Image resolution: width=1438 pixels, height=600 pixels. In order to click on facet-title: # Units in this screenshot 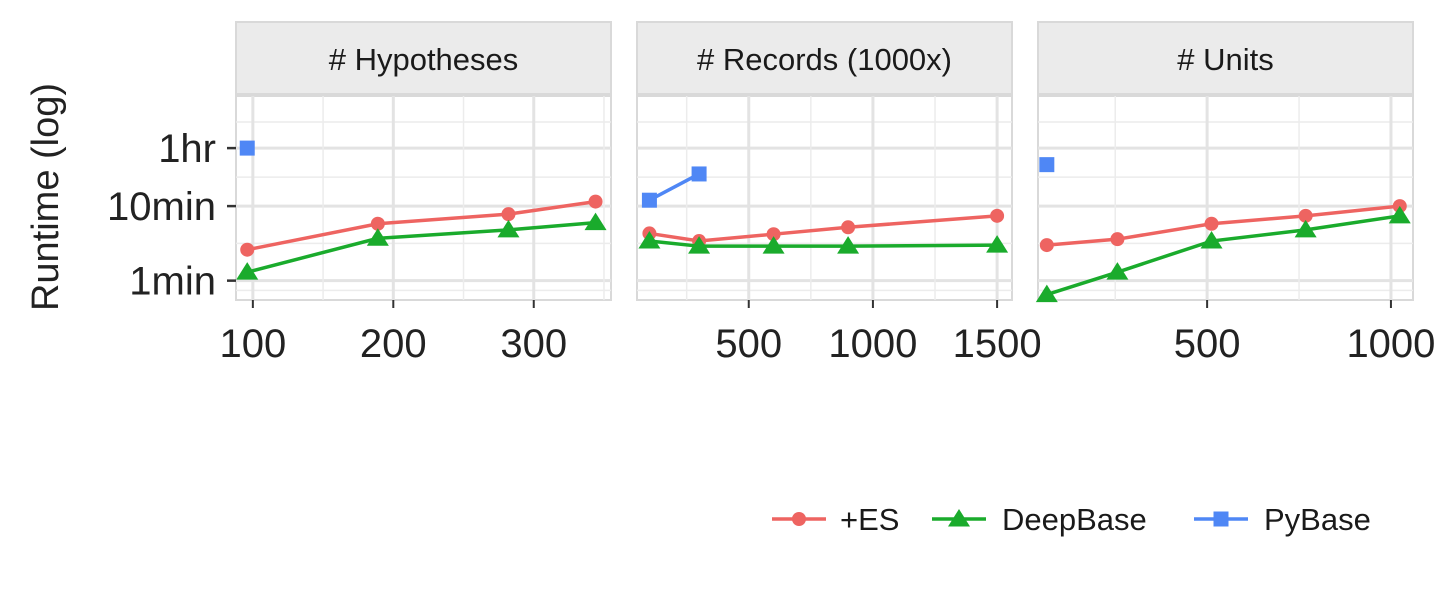, I will do `click(1225, 59)`.